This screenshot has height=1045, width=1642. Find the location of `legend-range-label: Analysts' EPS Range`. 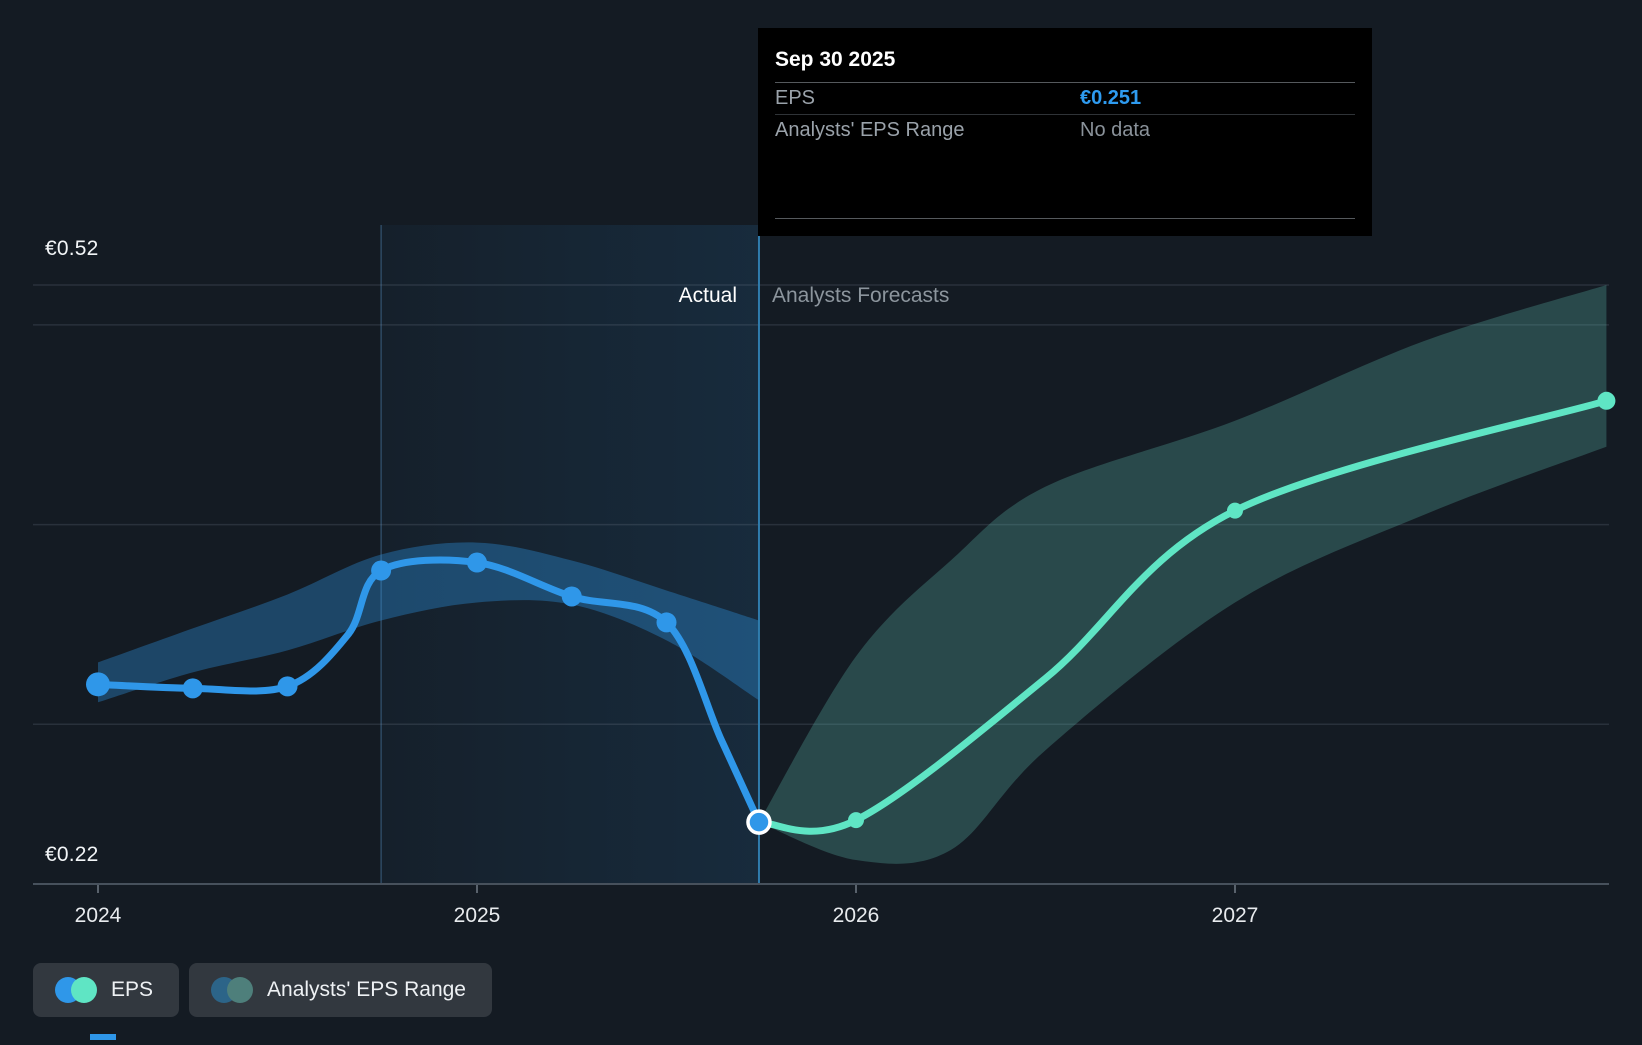

legend-range-label: Analysts' EPS Range is located at coordinates (366, 989).